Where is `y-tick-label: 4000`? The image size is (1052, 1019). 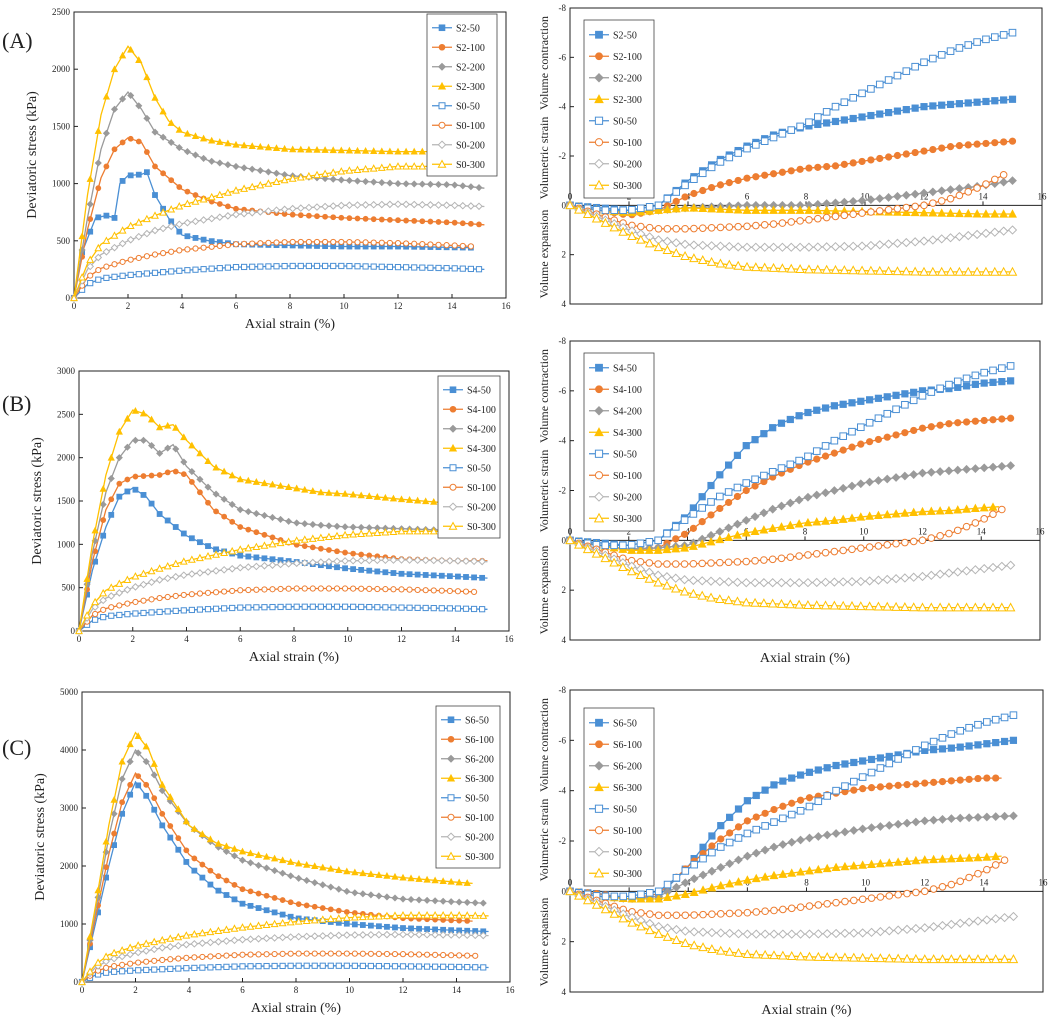
y-tick-label: 4000 is located at coordinates (69, 750).